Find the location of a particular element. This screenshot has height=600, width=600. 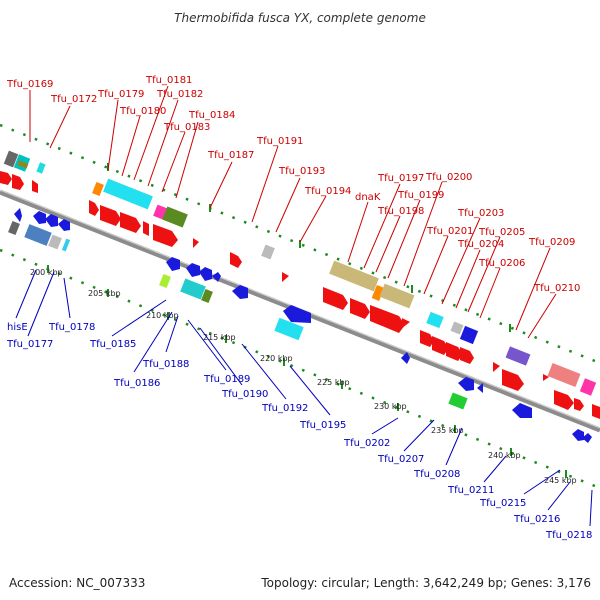

bottom-gene-label: Tfu_0188 is located at coordinates (165, 342).